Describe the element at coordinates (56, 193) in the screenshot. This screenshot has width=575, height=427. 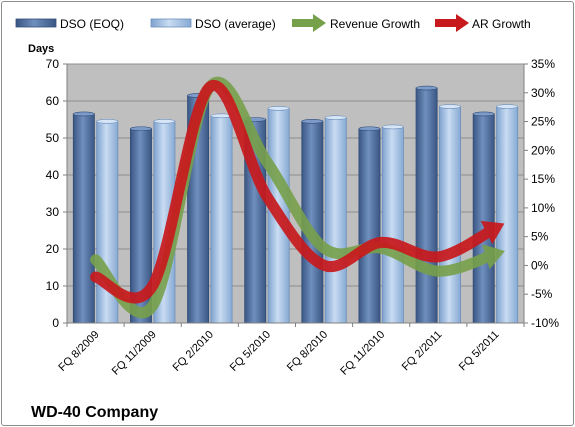
I see `y-axis-ticks: 0 10 20 30 40 50 60 70` at that location.